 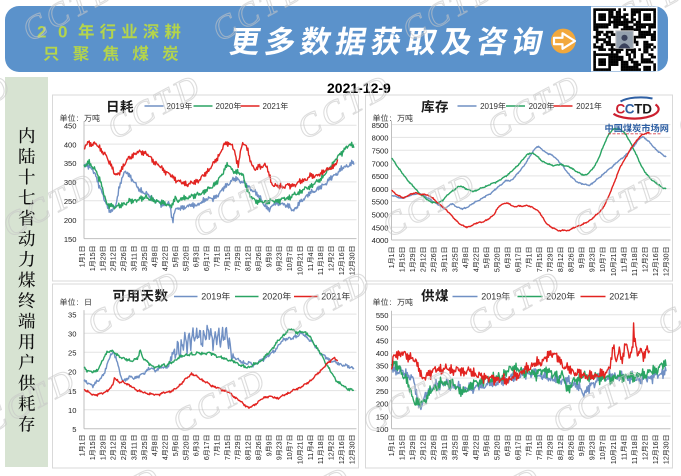 I want to click on svg-text: 21, so click(x=614, y=257).